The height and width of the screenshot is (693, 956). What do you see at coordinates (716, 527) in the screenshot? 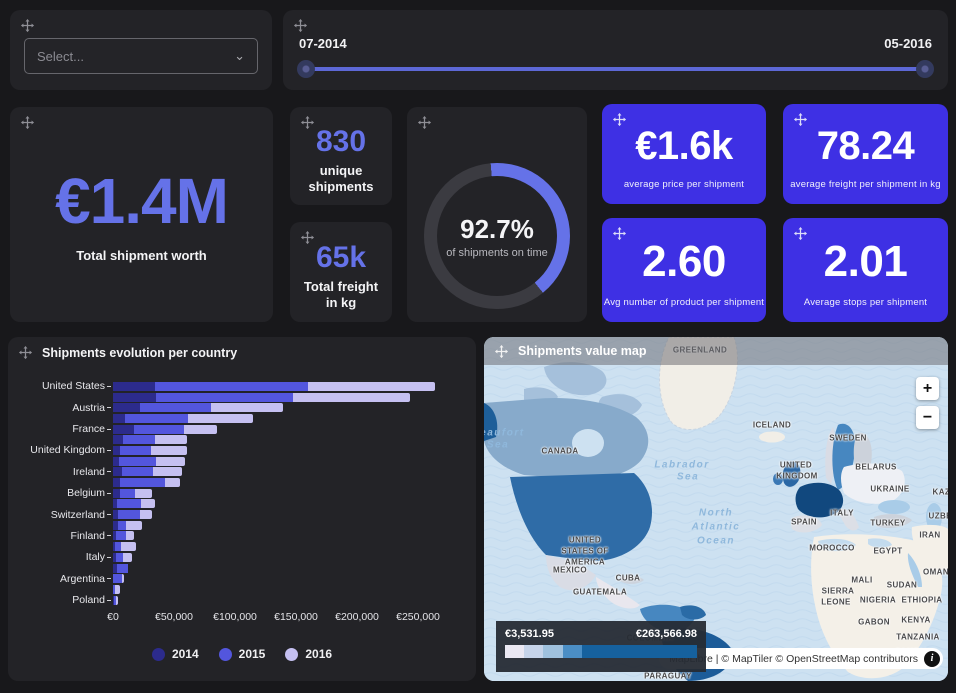
I see `map-ocean-label: Atlantic` at bounding box center [716, 527].